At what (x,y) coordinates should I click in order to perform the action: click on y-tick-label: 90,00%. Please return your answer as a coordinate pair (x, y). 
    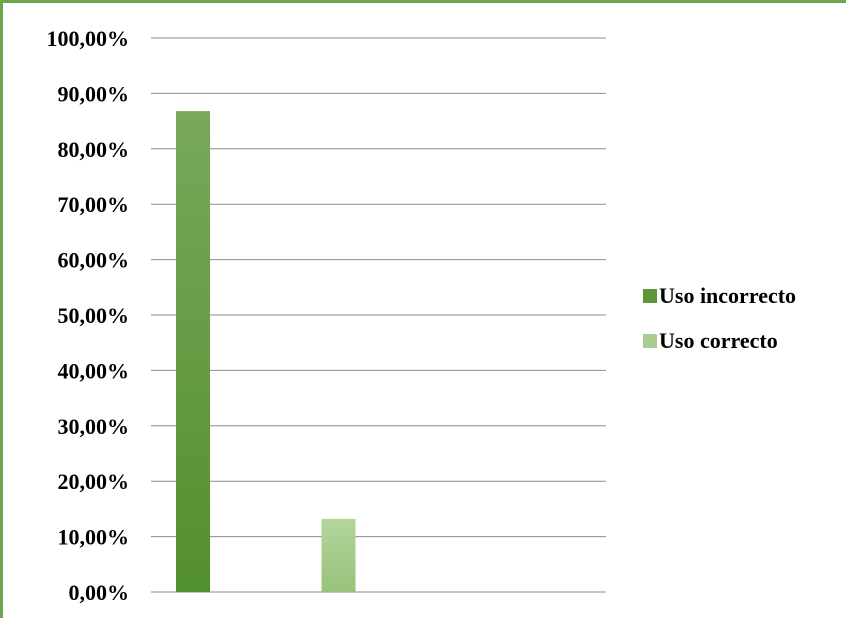
    Looking at the image, I should click on (94, 93).